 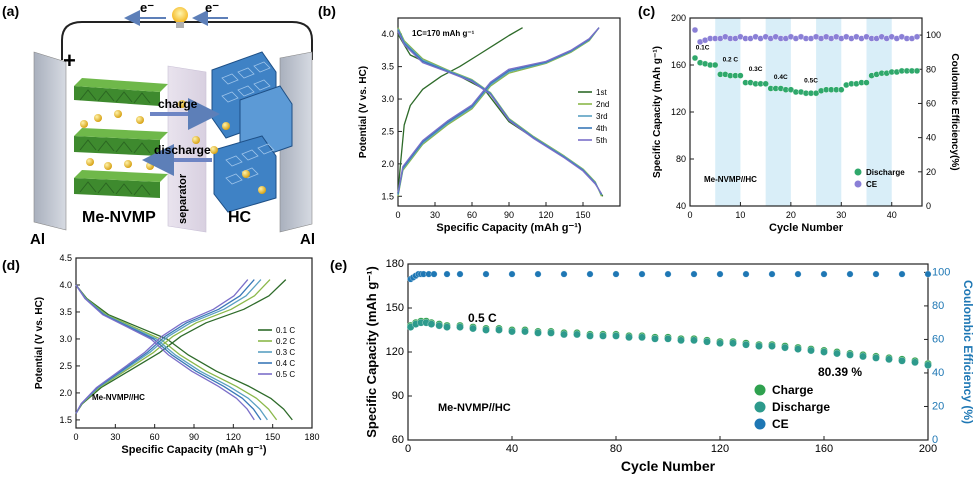 I want to click on series-5th-charge-line, so click(x=498, y=110).